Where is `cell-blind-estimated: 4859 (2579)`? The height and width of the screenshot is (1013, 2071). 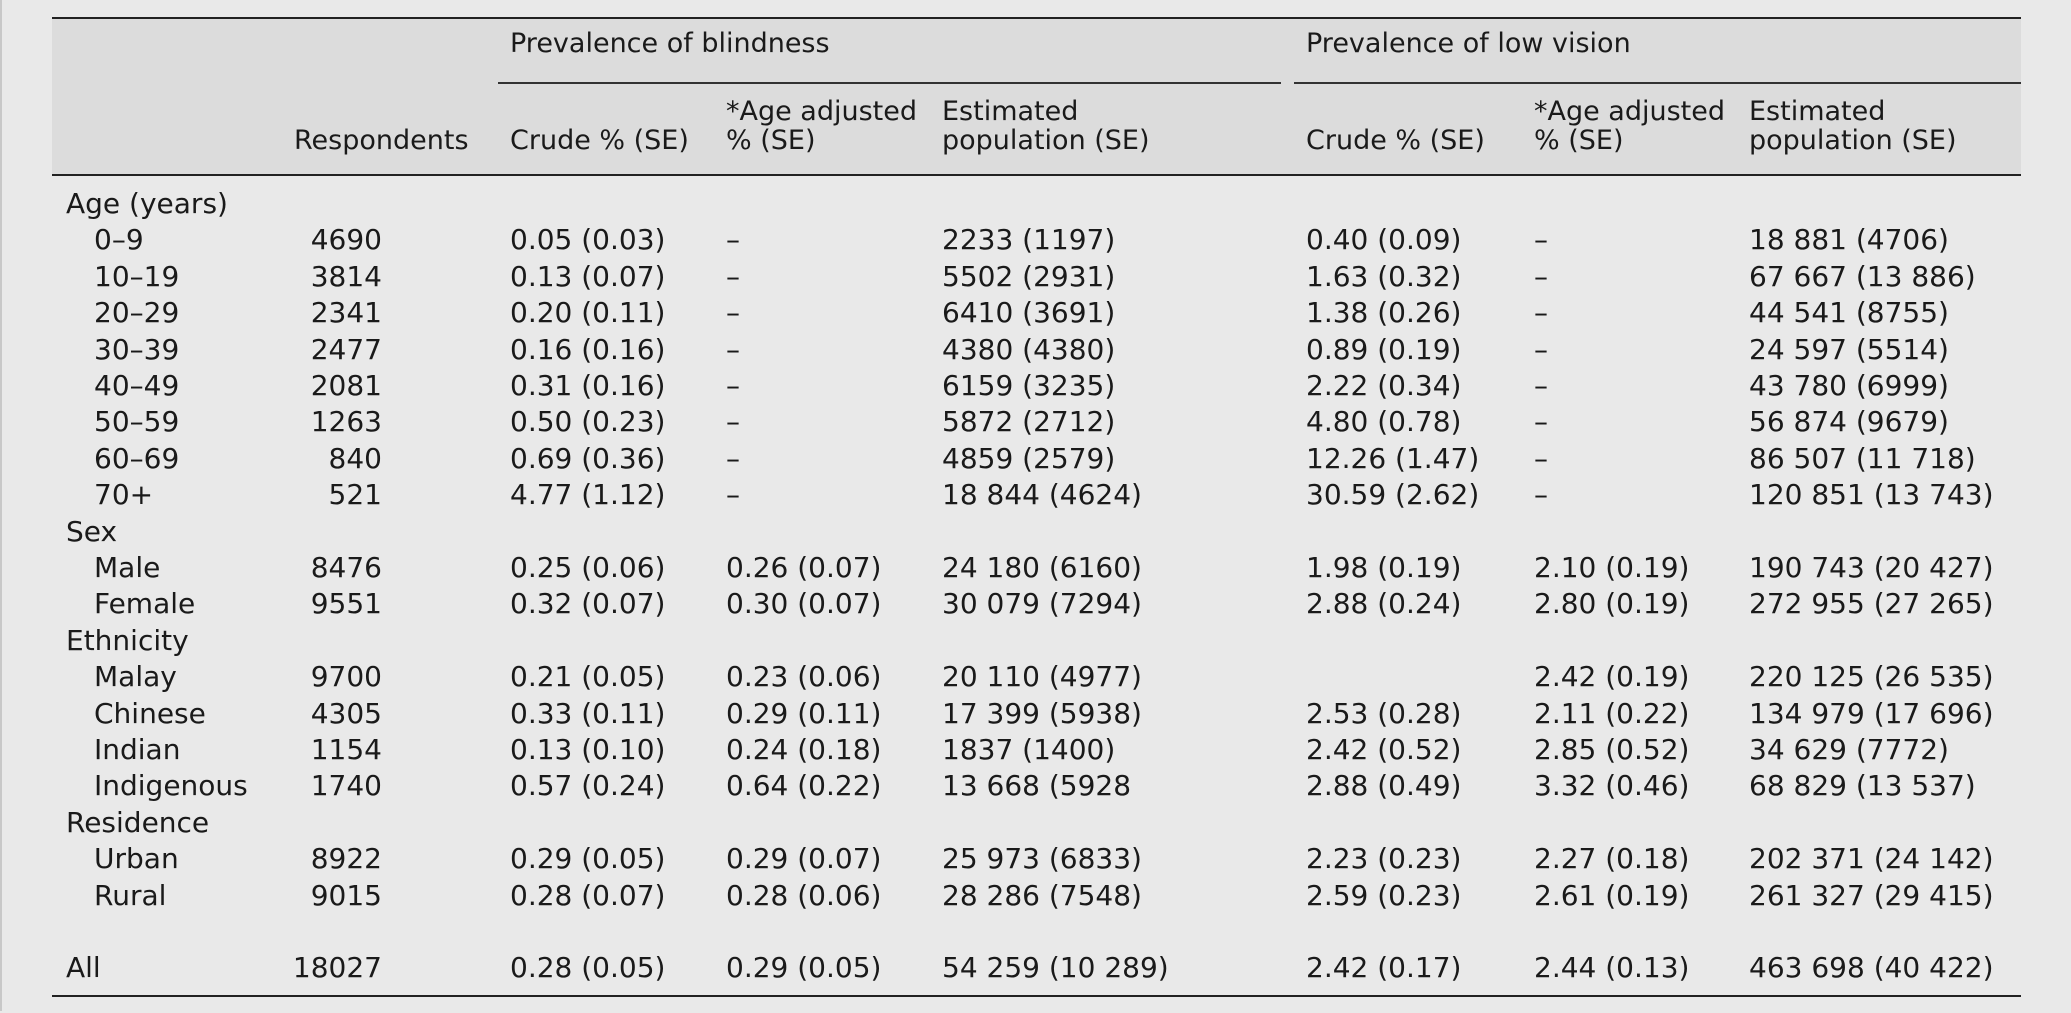
cell-blind-estimated: 4859 (2579) is located at coordinates (1029, 458).